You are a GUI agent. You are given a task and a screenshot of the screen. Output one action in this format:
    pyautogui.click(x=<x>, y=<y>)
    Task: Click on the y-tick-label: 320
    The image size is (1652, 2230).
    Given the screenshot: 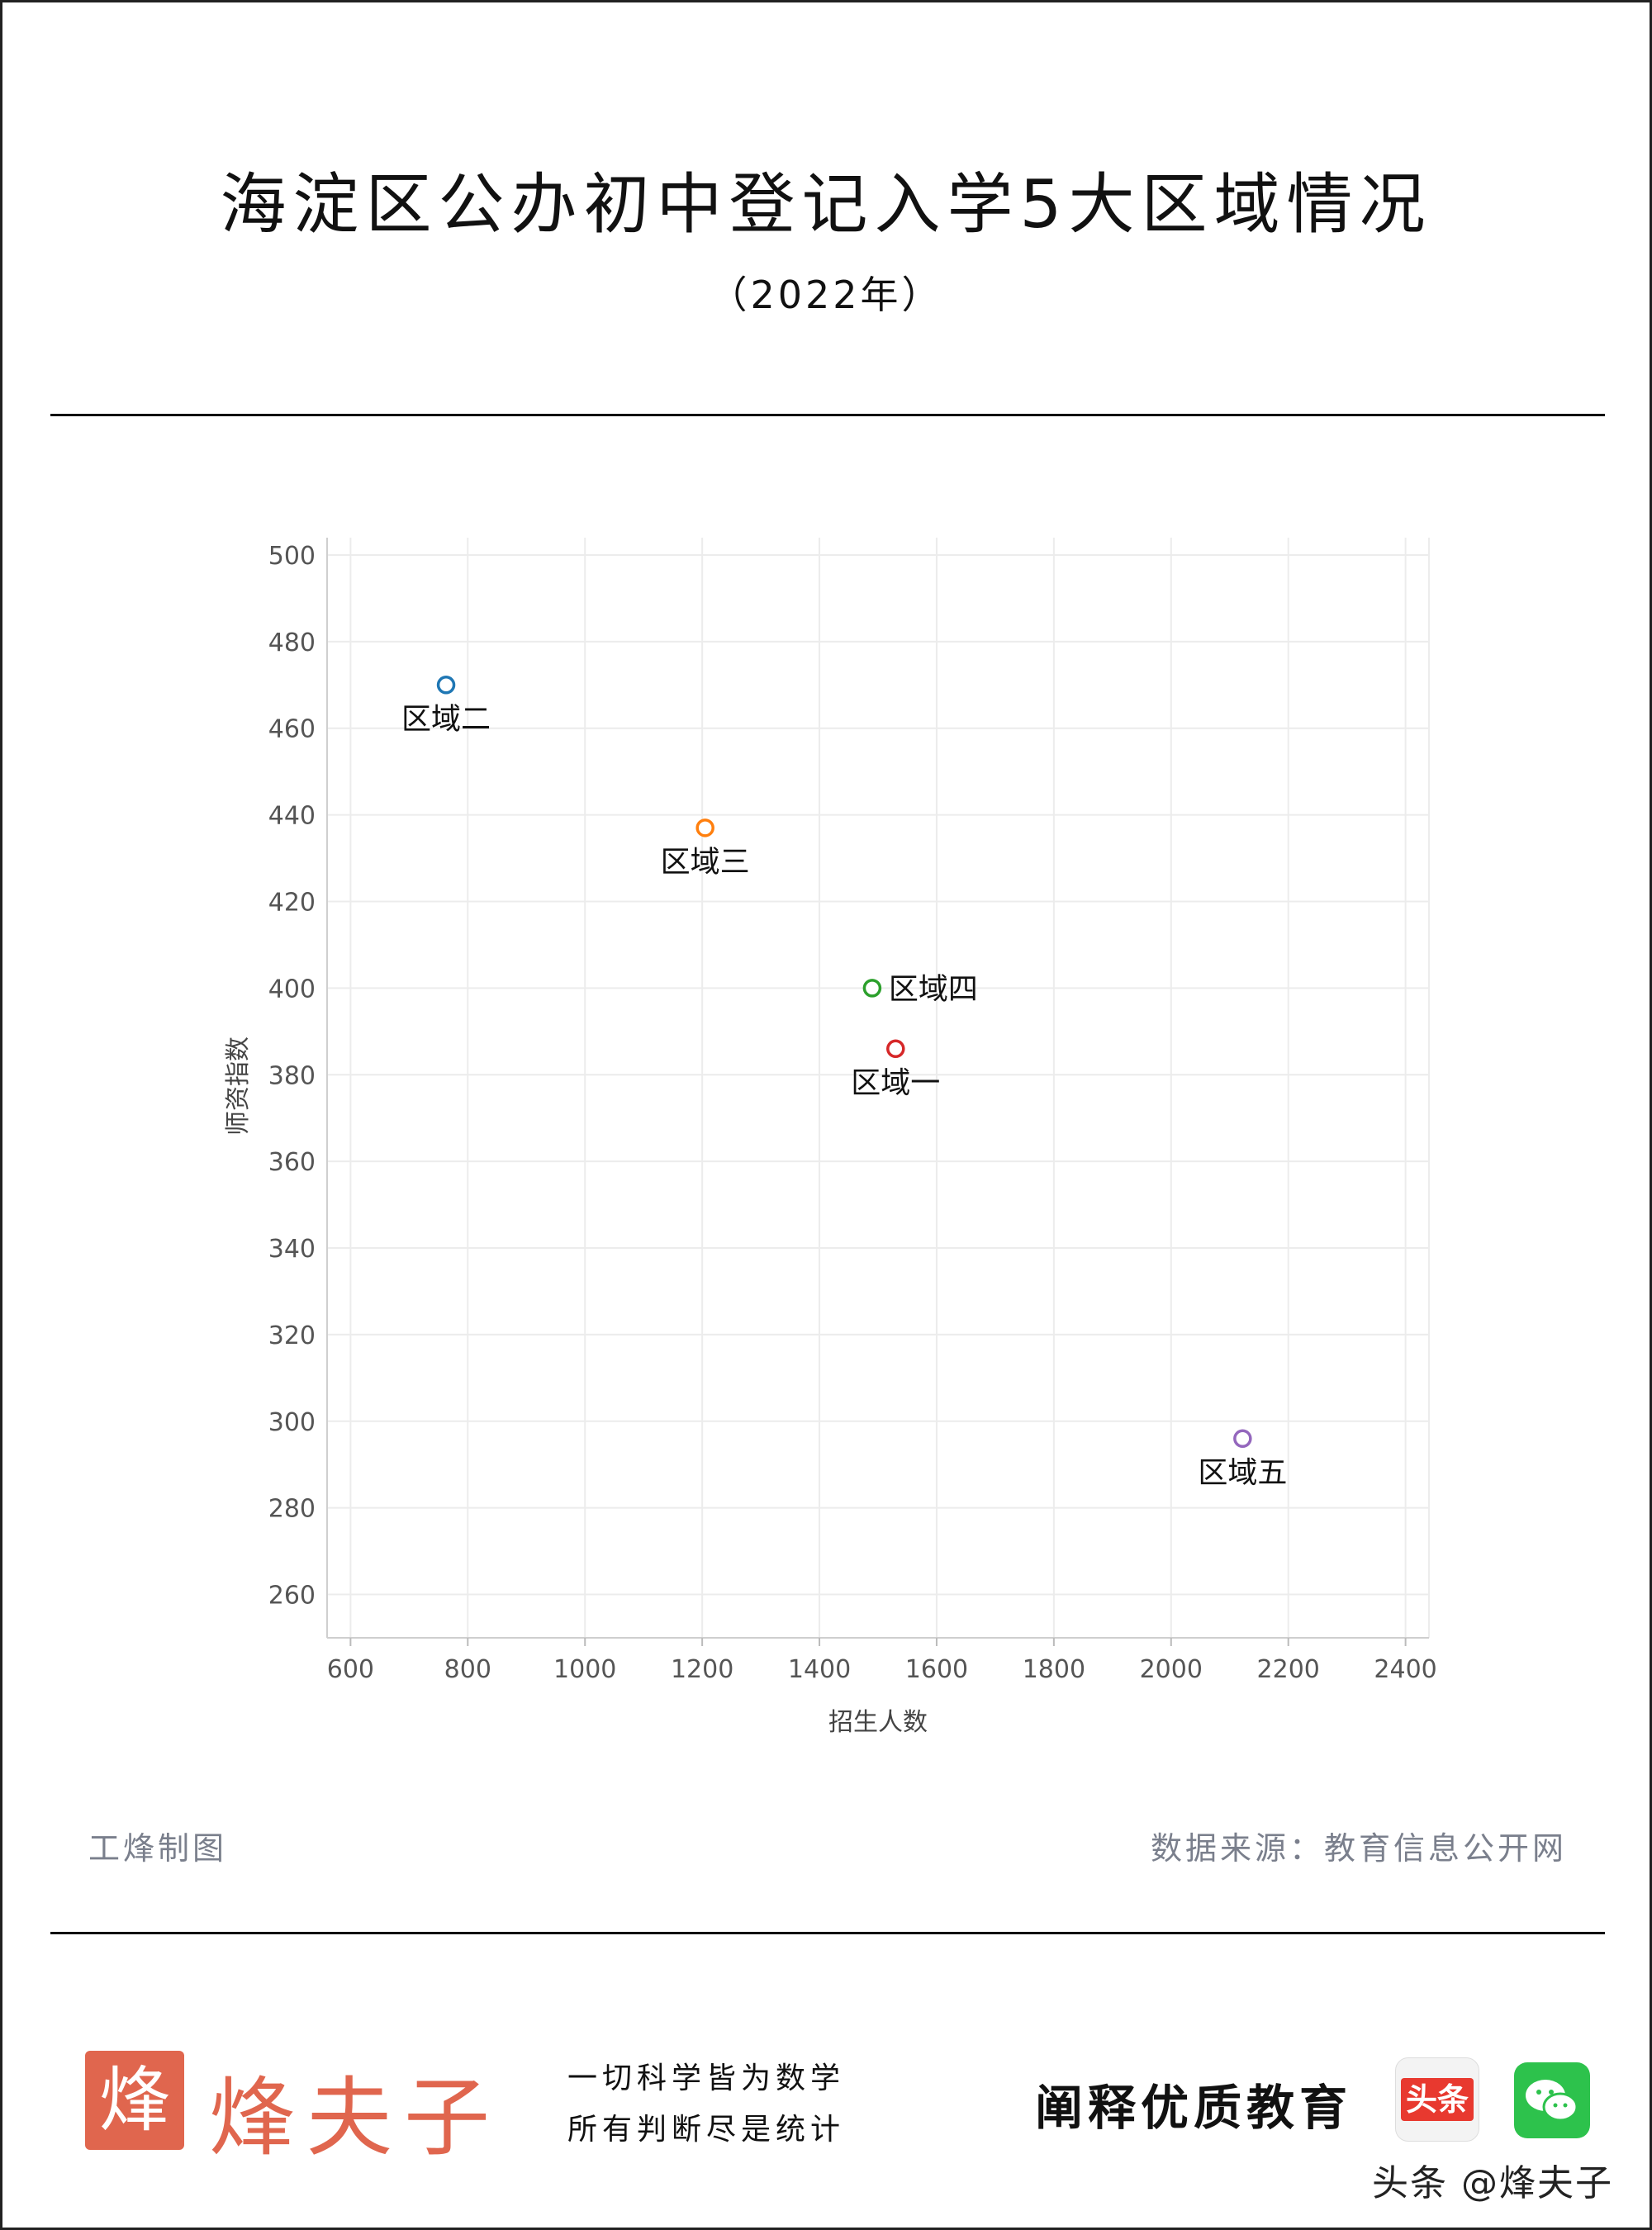 What is the action you would take?
    pyautogui.click(x=292, y=1335)
    